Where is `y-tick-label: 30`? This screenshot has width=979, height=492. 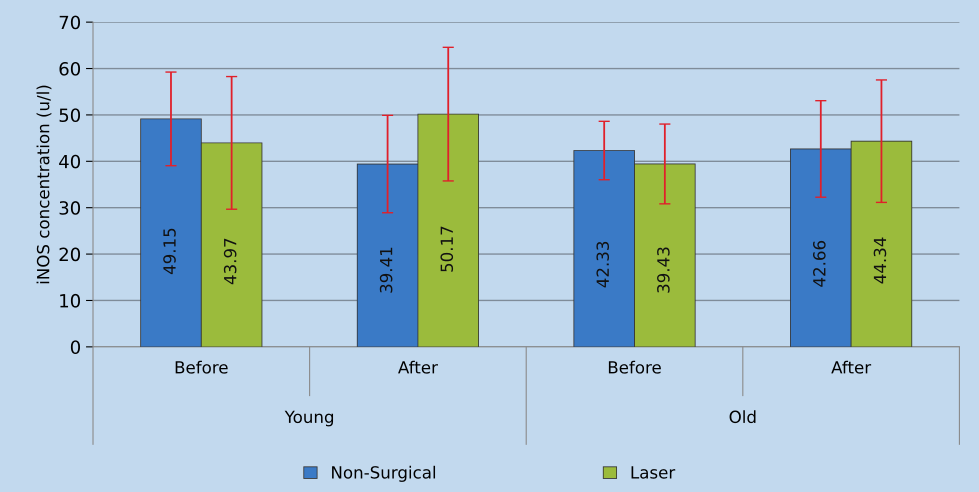 y-tick-label: 30 is located at coordinates (70, 208).